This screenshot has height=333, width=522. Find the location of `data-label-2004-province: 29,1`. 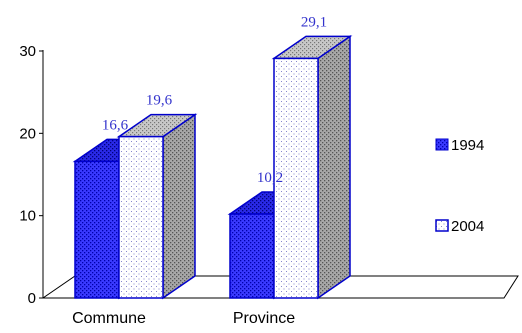

data-label-2004-province: 29,1 is located at coordinates (314, 22).